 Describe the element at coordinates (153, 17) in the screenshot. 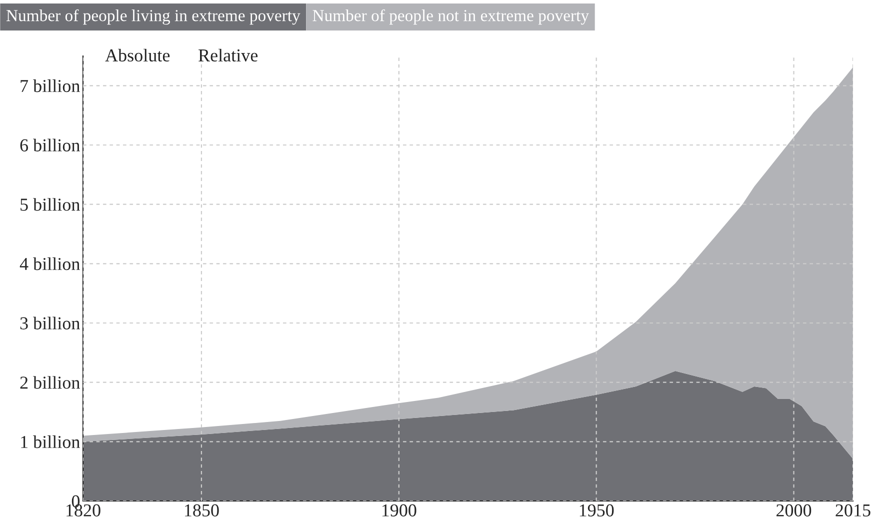

I see `text: Number of people living in extreme poverty` at that location.